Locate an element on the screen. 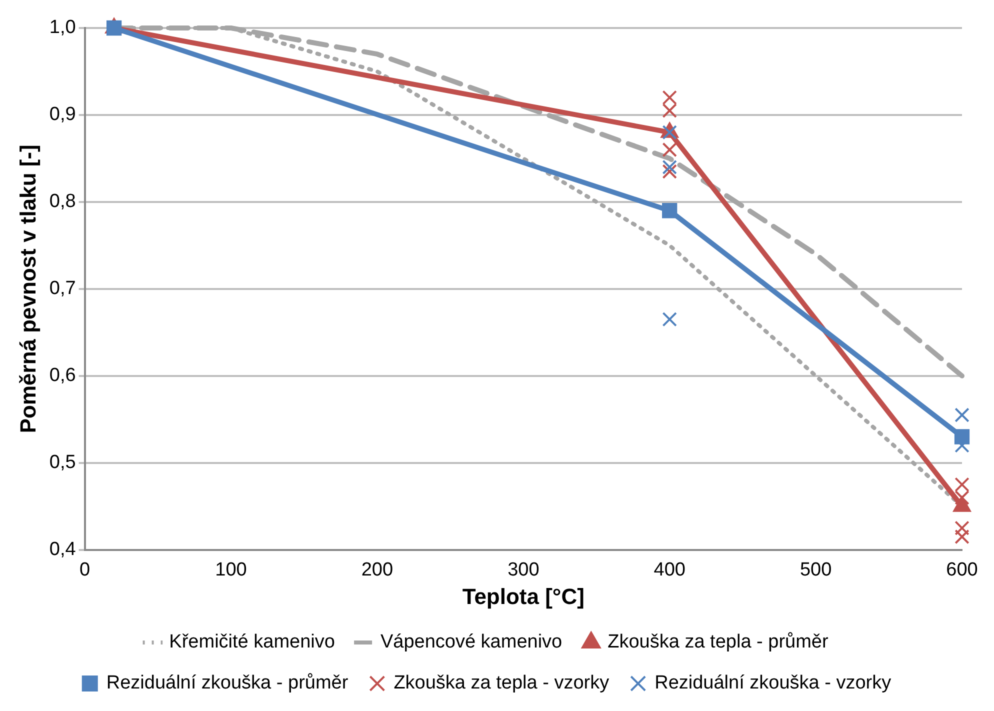  y-tick-label: 0,5 is located at coordinates (62, 463).